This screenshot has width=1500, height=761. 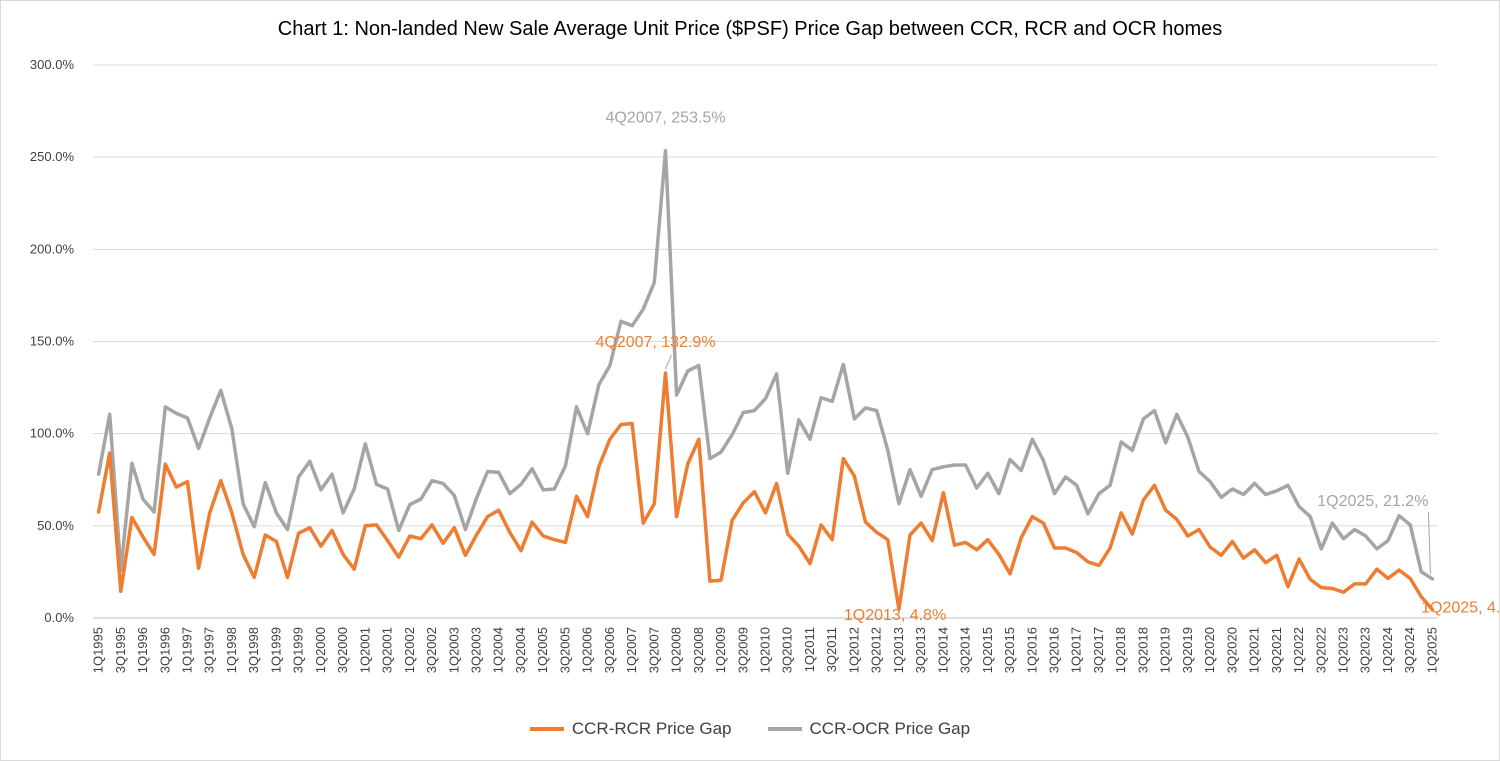 What do you see at coordinates (342, 650) in the screenshot?
I see `x-tick-label: 3Q2000` at bounding box center [342, 650].